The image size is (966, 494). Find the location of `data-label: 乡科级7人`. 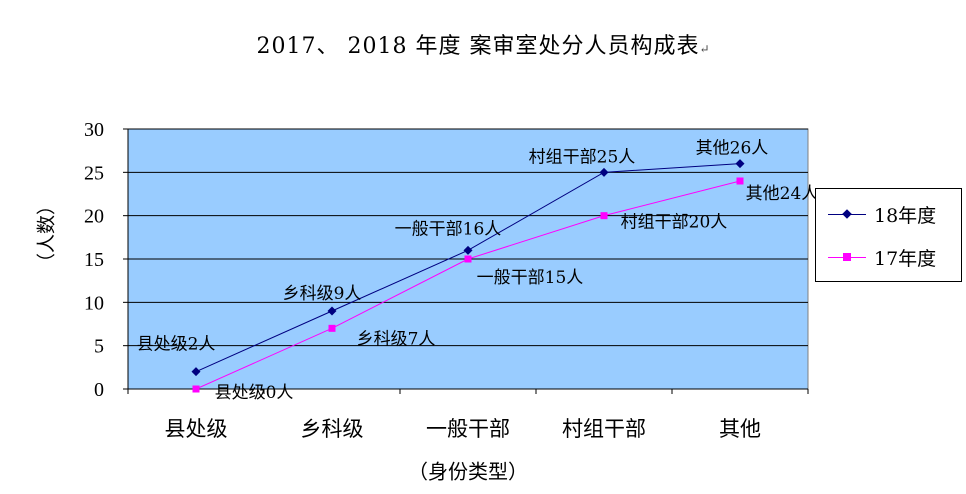

data-label: 乡科级7人 is located at coordinates (396, 339).